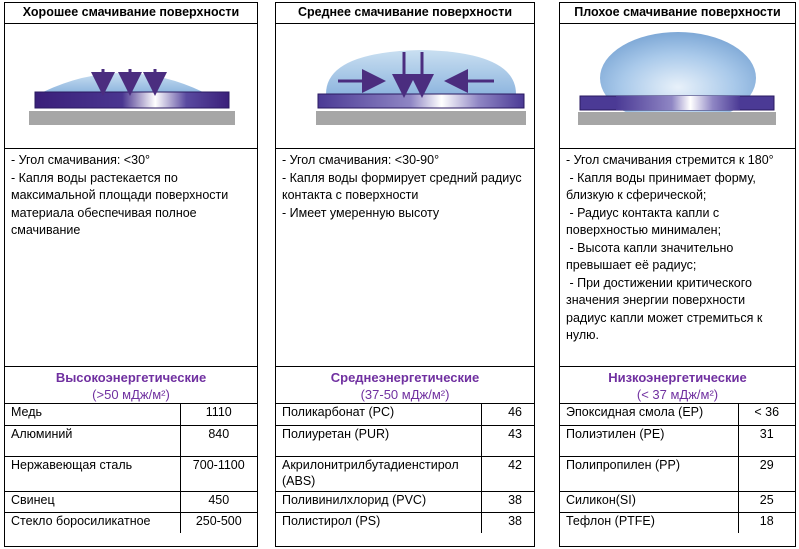 This screenshot has height=549, width=799. What do you see at coordinates (507, 473) in the screenshot?
I see `material-value: 42` at bounding box center [507, 473].